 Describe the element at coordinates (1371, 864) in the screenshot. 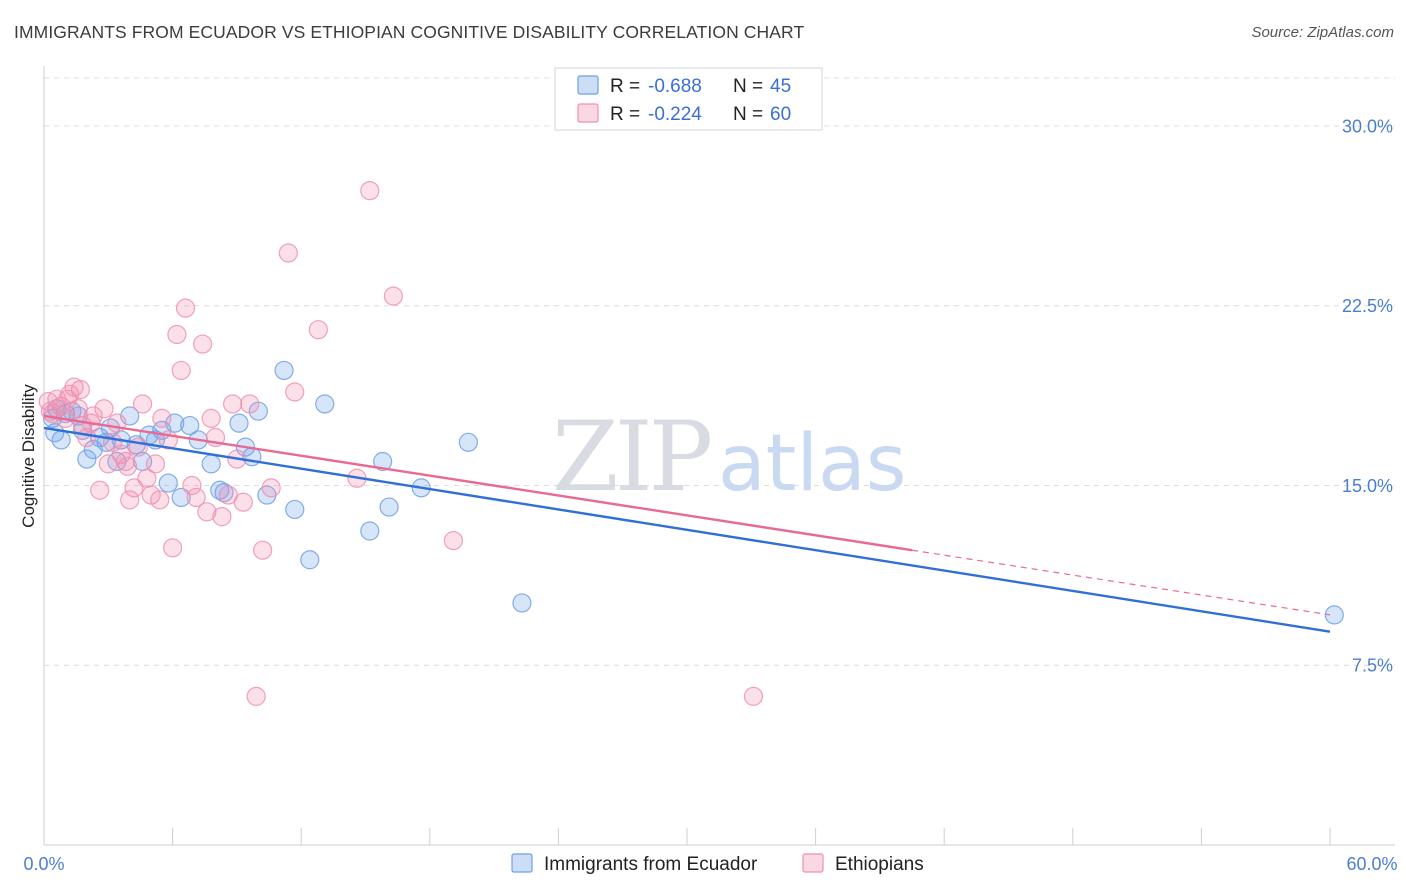

I see `x-tick-label: 60.0%` at that location.